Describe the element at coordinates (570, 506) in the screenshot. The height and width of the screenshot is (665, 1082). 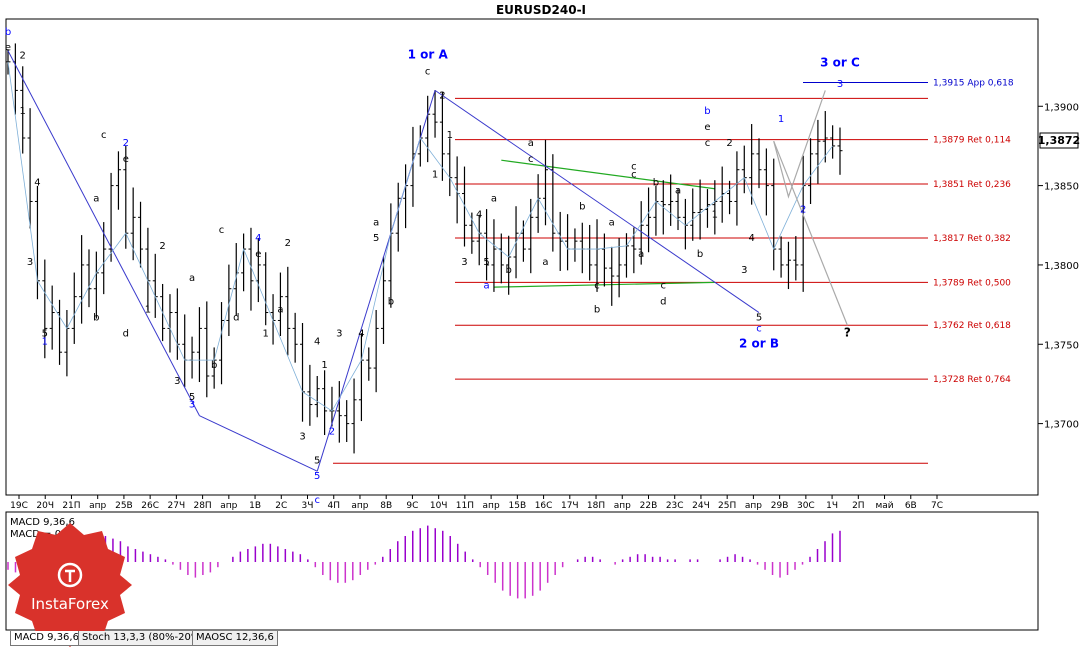
I see `x-tick-label: 17Ч` at that location.